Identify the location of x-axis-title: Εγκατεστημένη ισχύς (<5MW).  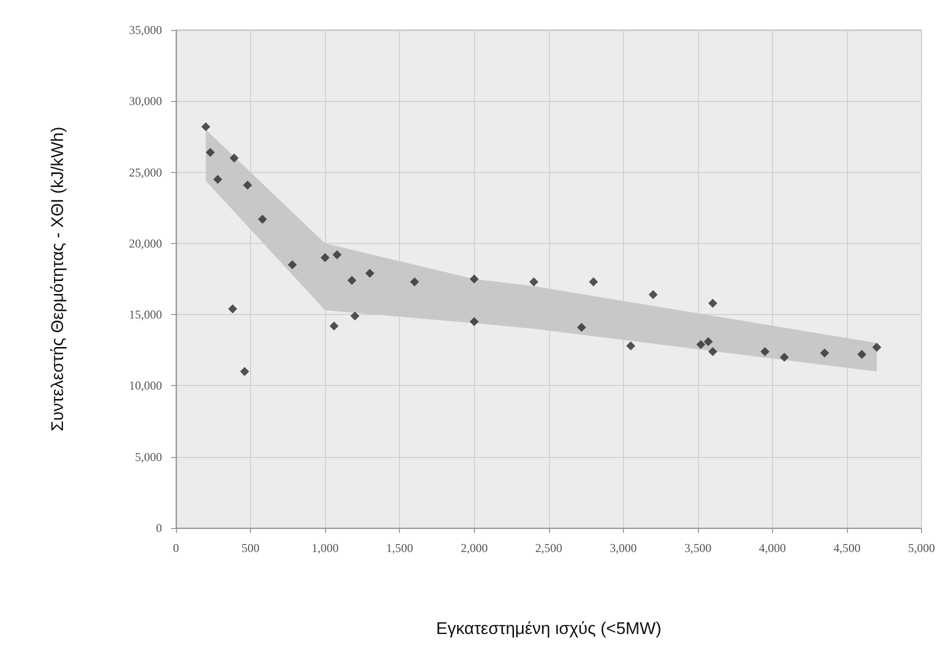
(549, 628).